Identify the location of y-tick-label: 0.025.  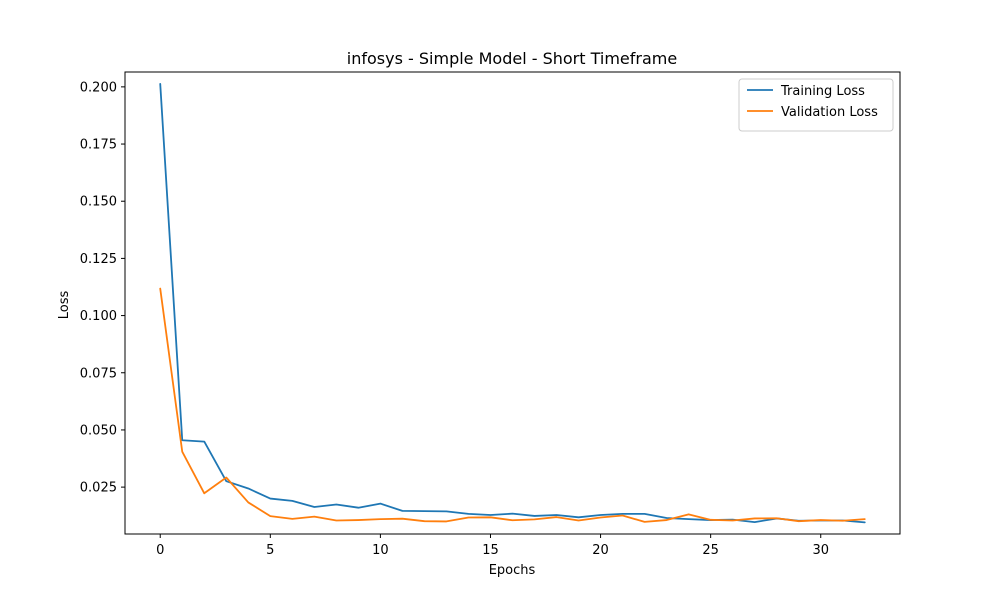
(98, 488).